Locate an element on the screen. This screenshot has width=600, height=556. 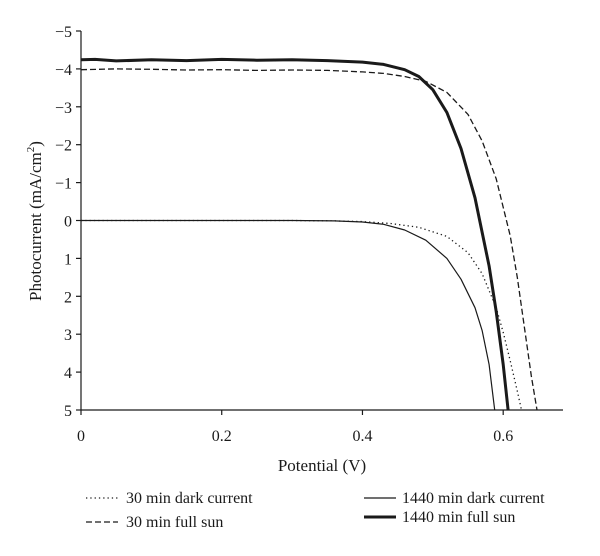
y-tick-label: −2 is located at coordinates (63, 146).